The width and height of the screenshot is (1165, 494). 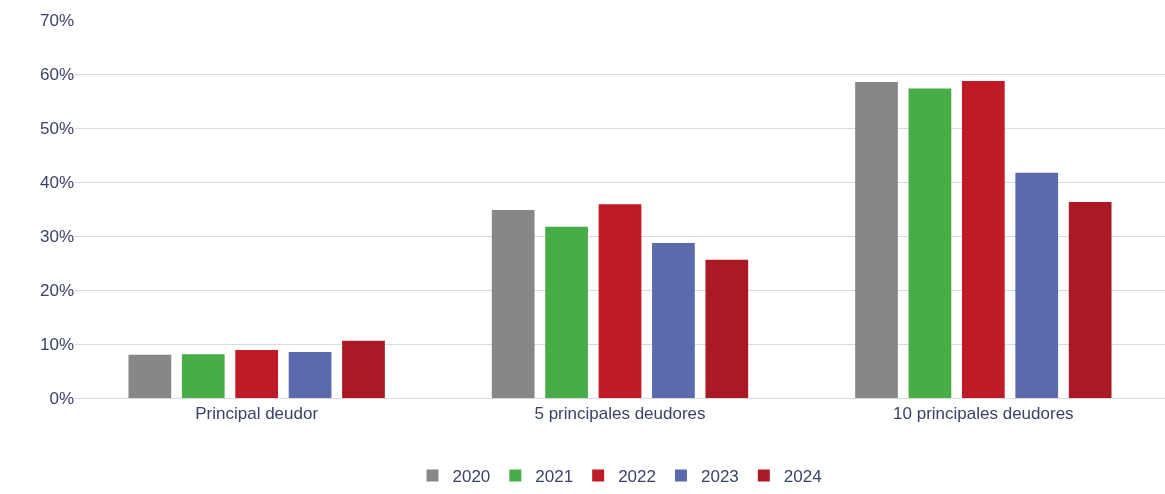 What do you see at coordinates (56, 128) in the screenshot?
I see `y-tick-label: 50%` at bounding box center [56, 128].